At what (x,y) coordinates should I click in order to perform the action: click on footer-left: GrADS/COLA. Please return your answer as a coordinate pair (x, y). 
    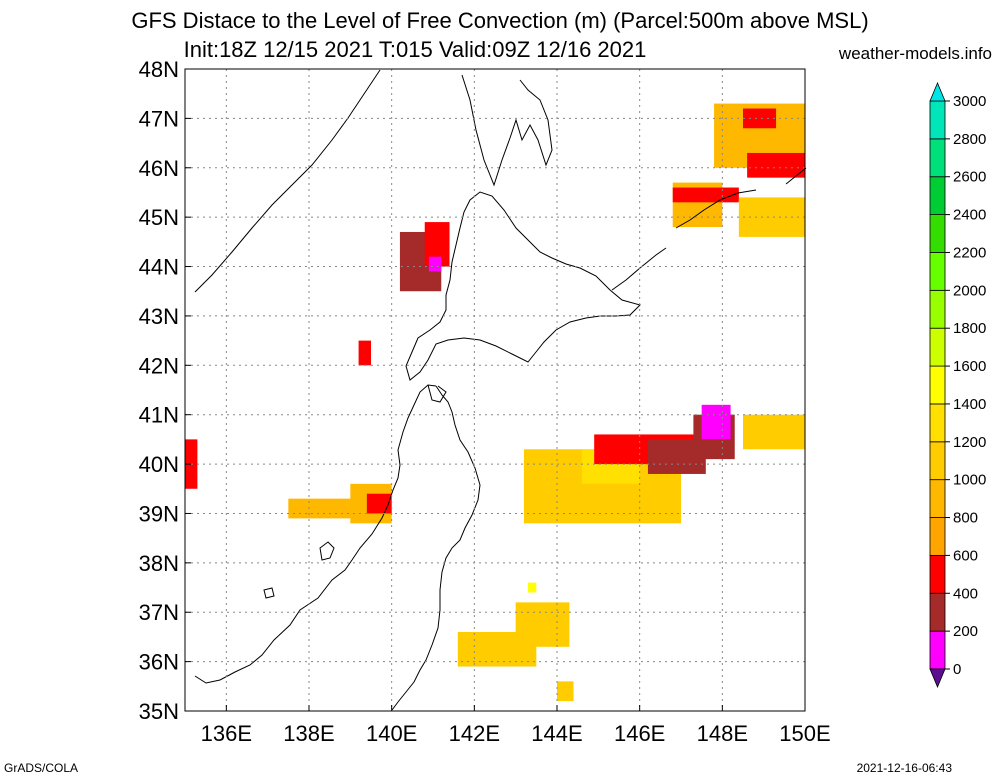
    Looking at the image, I should click on (41, 768).